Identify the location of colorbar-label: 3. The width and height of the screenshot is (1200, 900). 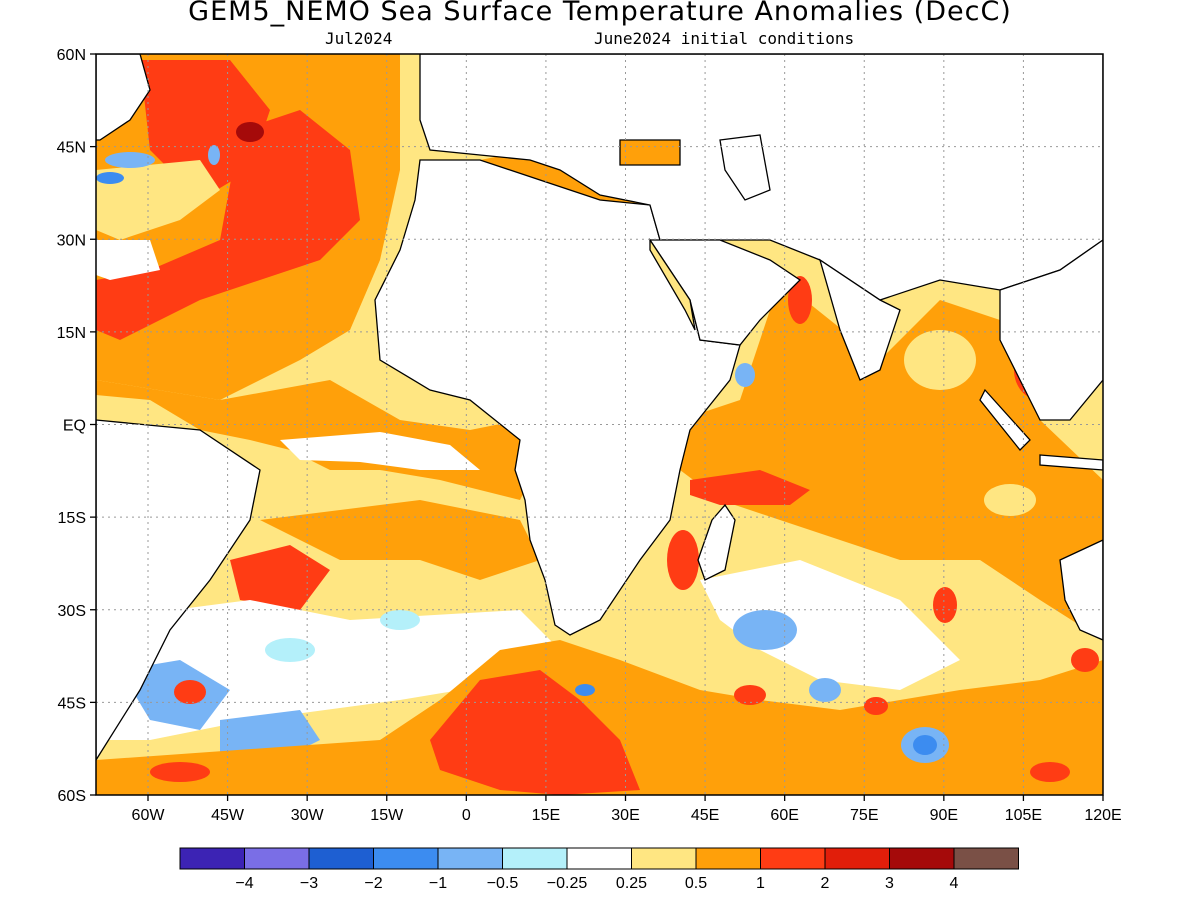
(889, 883).